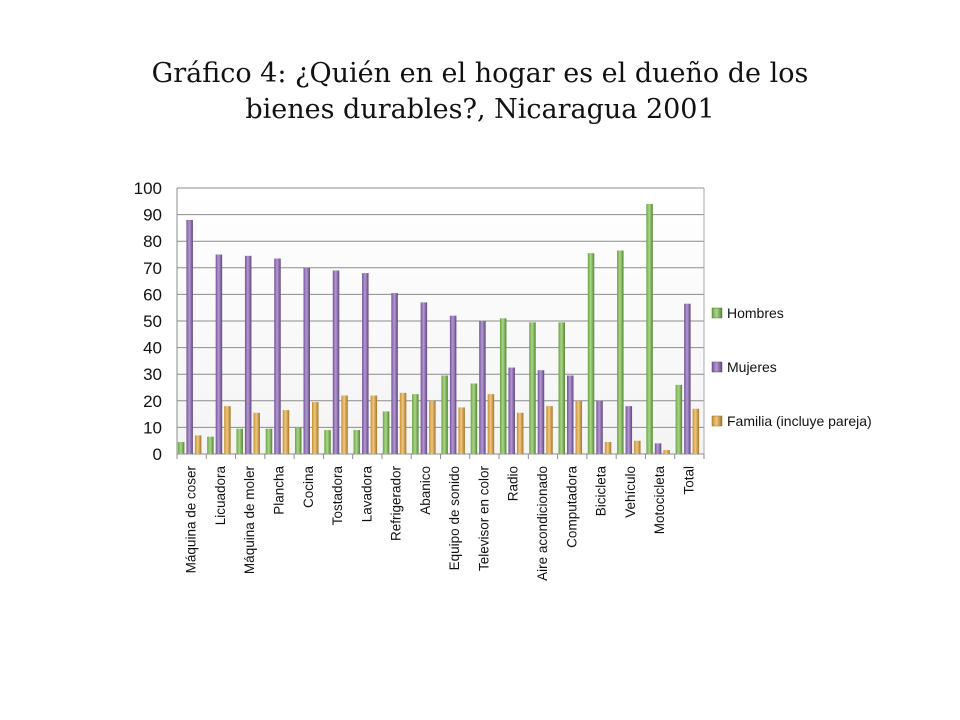 The height and width of the screenshot is (720, 960). Describe the element at coordinates (152, 294) in the screenshot. I see `y-tick-label: 60` at that location.